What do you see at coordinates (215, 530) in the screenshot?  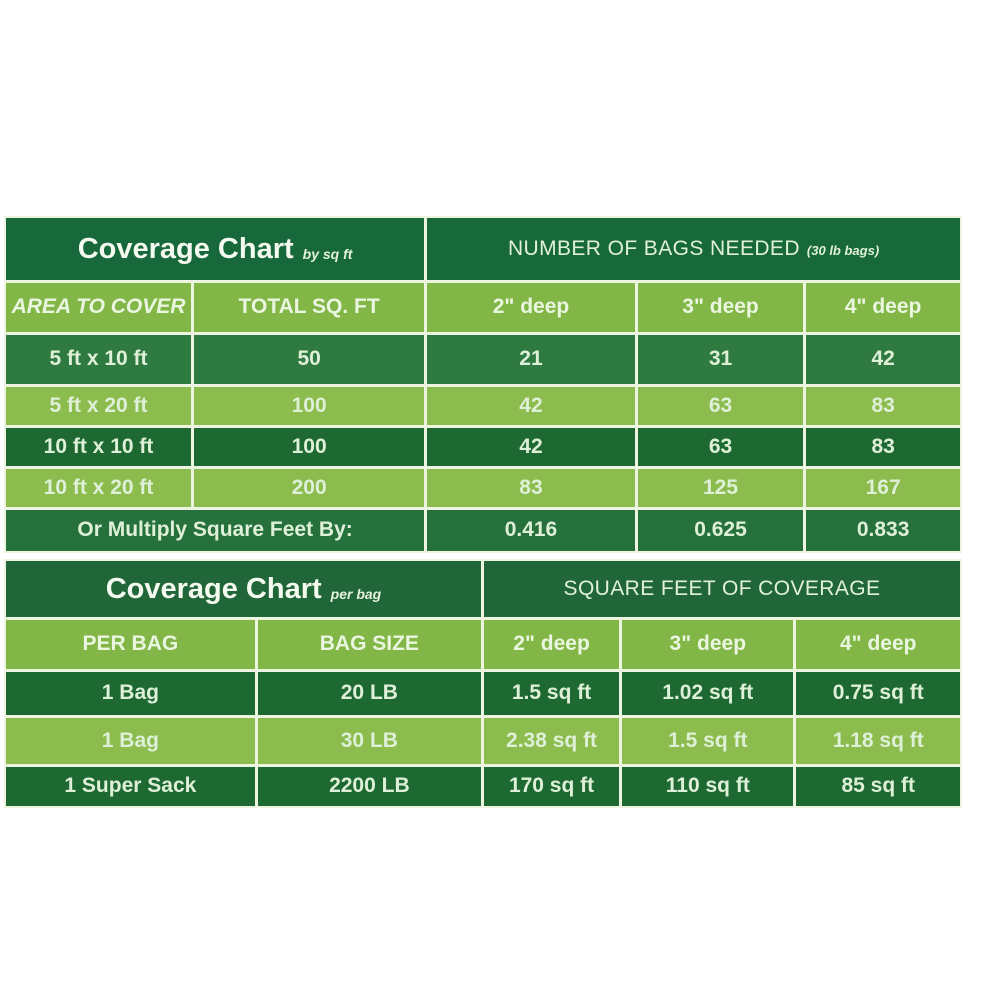 I see `footer-label-cell: Or Multiply Square Feet By:` at bounding box center [215, 530].